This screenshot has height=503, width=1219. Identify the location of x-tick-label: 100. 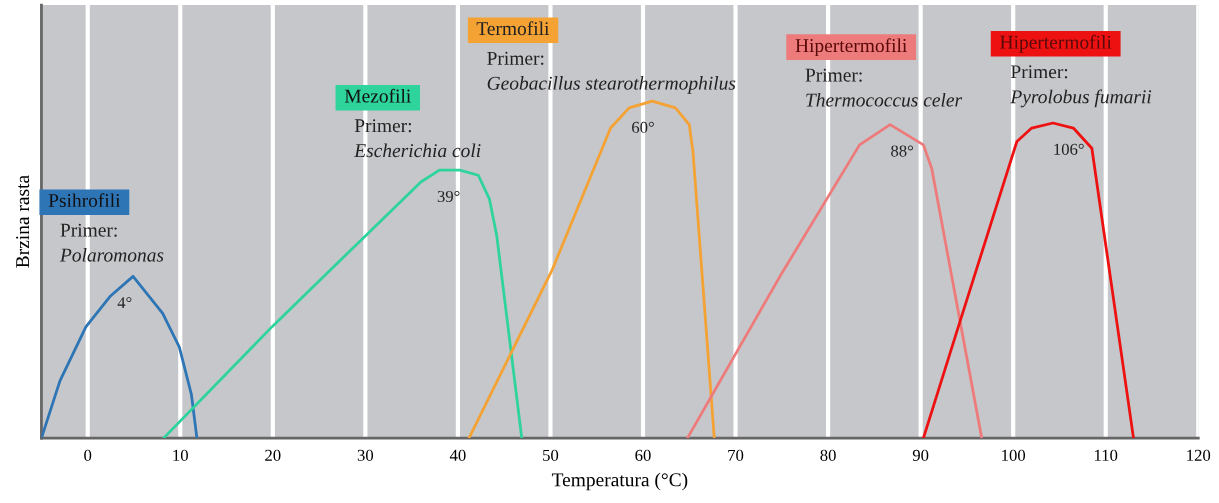
(1014, 455).